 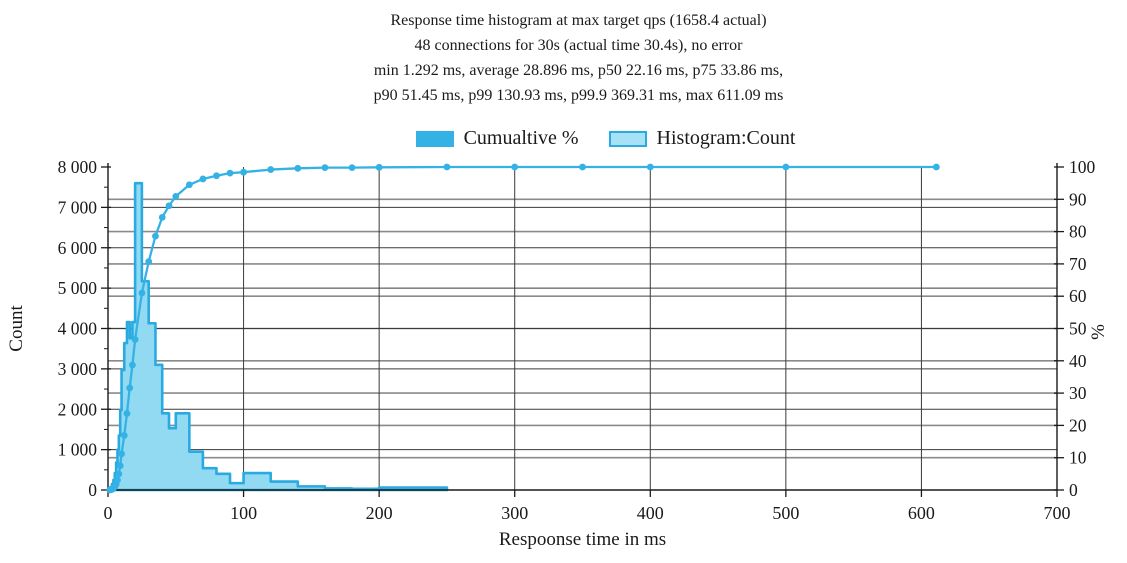 I want to click on x-tick-label: 0, so click(x=108, y=513).